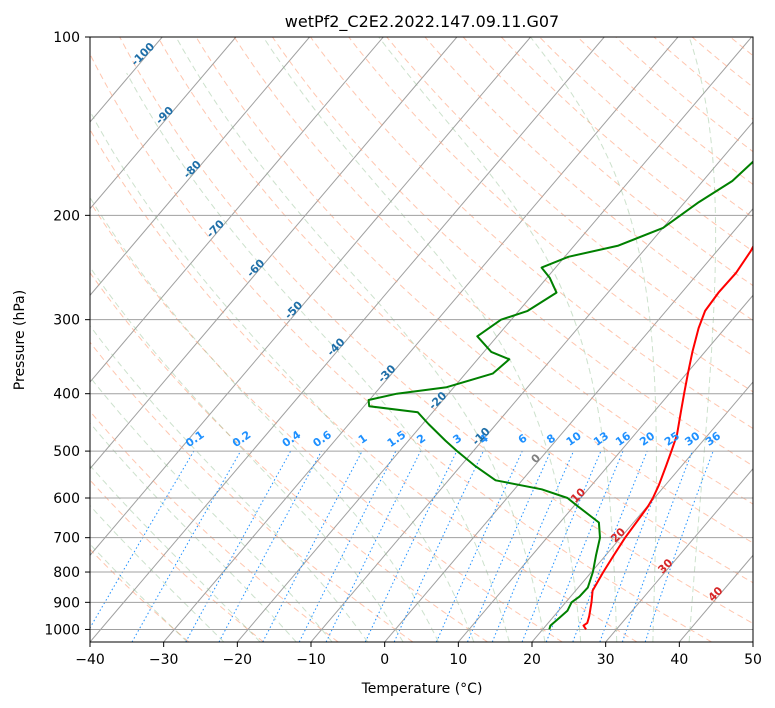 Image resolution: width=775 pixels, height=708 pixels. I want to click on temperature-profile-line, so click(667, 437).